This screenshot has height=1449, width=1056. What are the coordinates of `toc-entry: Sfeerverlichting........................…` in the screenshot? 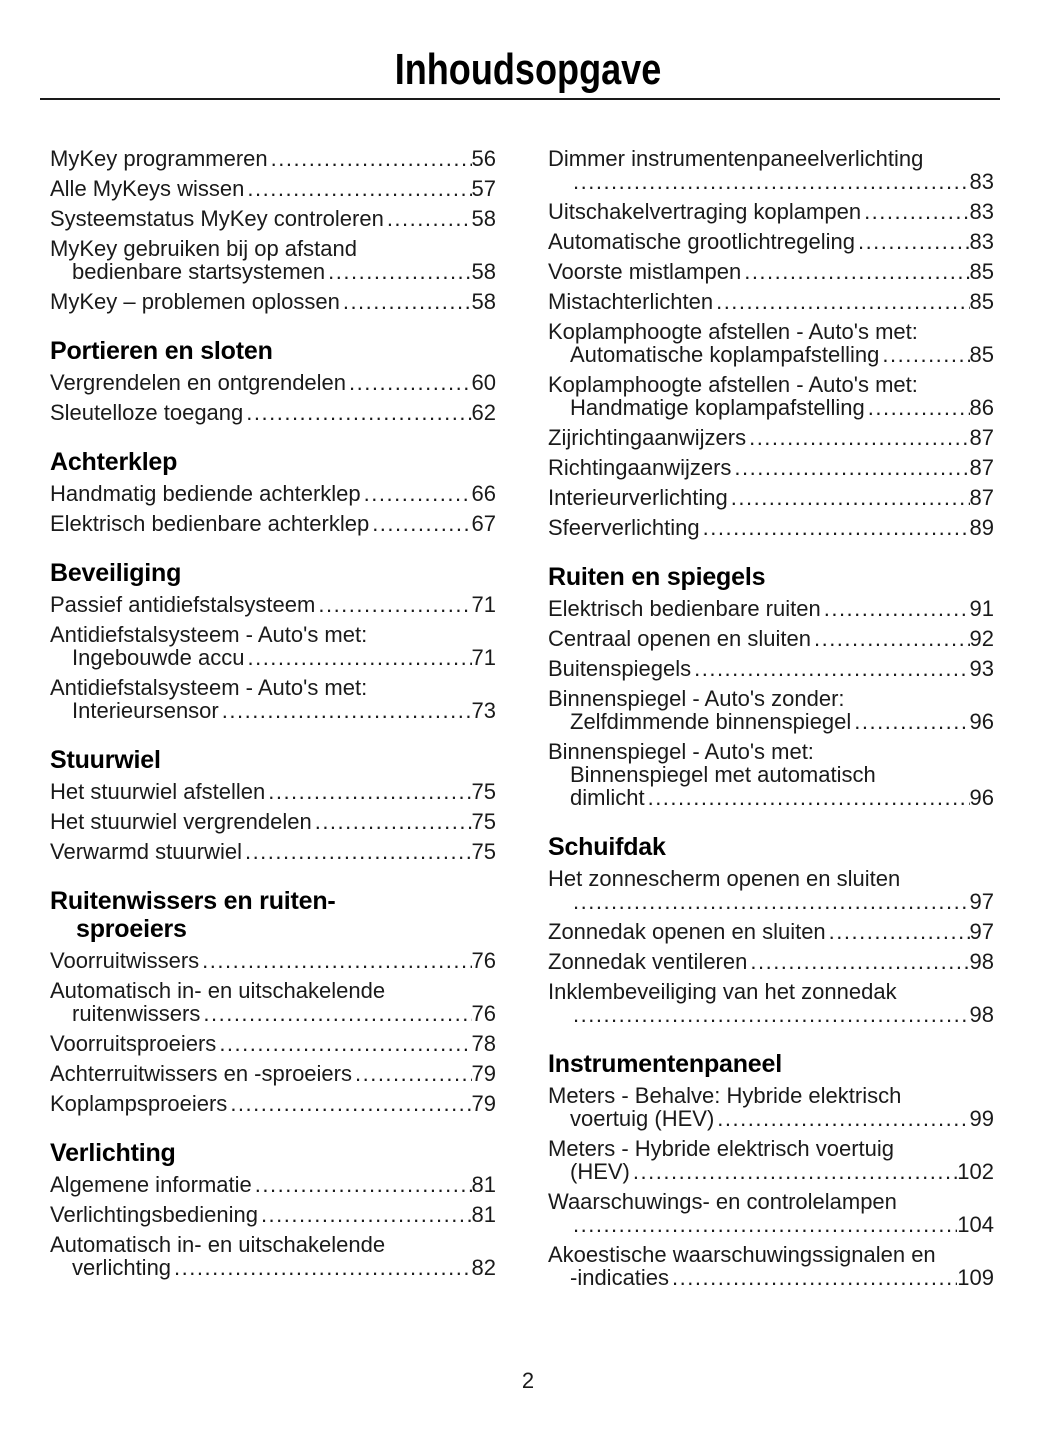 It's located at (771, 527).